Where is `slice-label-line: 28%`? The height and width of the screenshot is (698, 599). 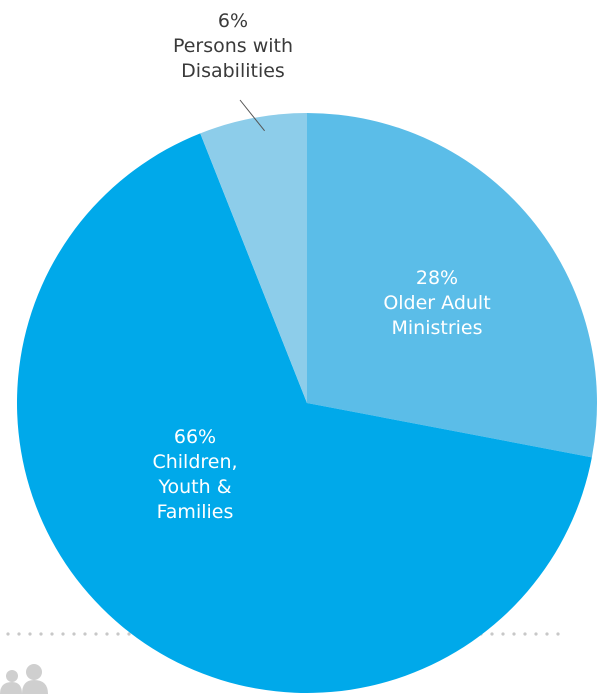
slice-label-line: 28% is located at coordinates (437, 278).